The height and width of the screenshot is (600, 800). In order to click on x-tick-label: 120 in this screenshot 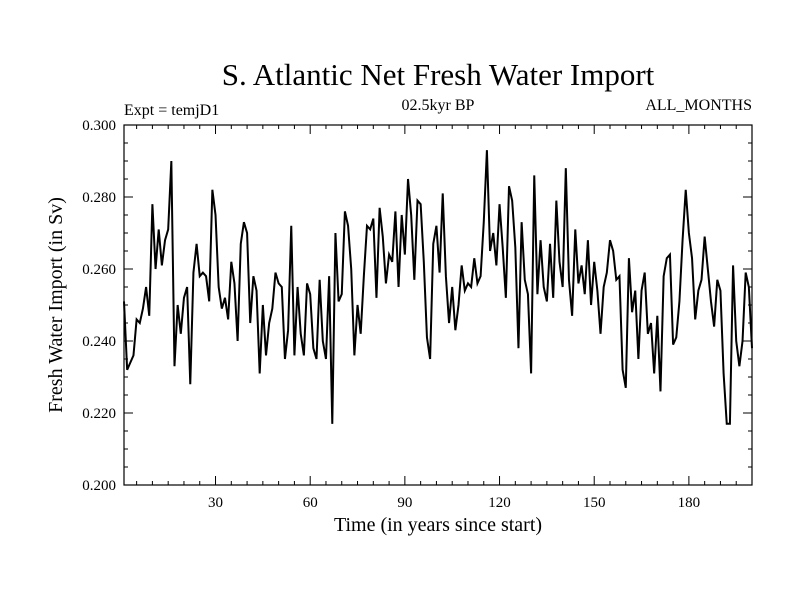, I will do `click(499, 503)`.